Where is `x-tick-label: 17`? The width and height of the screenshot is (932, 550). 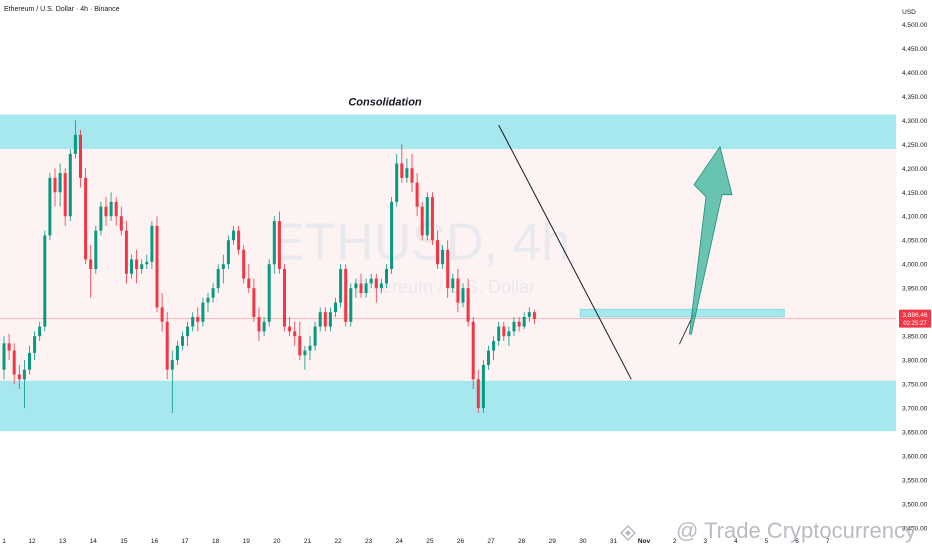 x-tick-label: 17 is located at coordinates (185, 541).